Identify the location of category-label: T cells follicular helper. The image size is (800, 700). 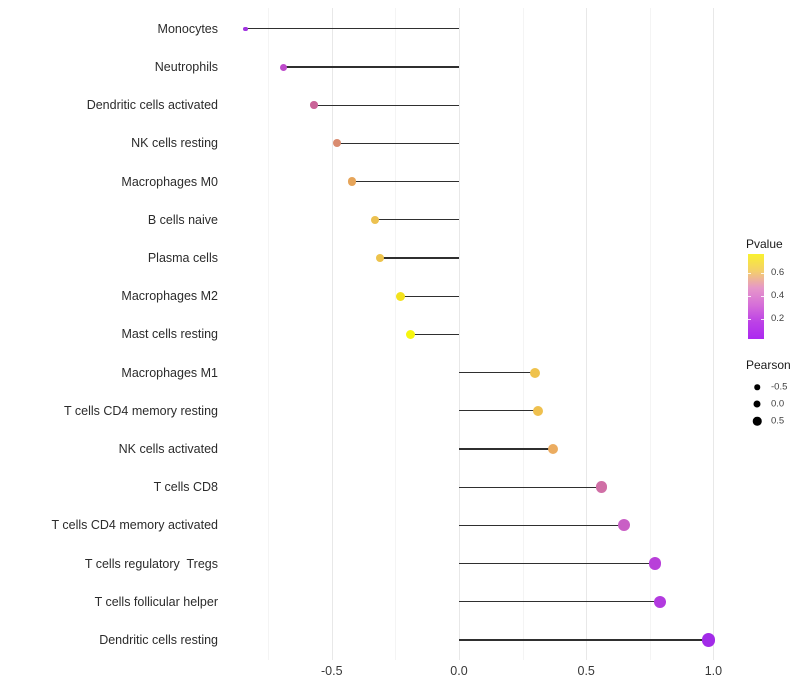
(156, 601).